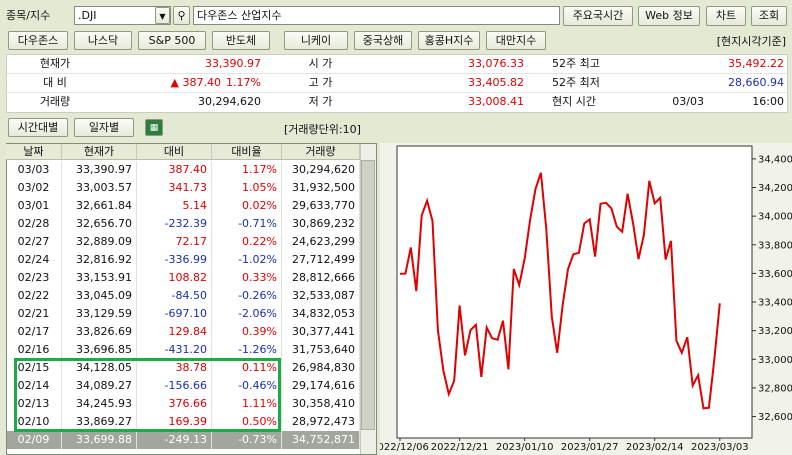  Describe the element at coordinates (574, 101) in the screenshot. I see `quote-label: 현지 시간` at that location.